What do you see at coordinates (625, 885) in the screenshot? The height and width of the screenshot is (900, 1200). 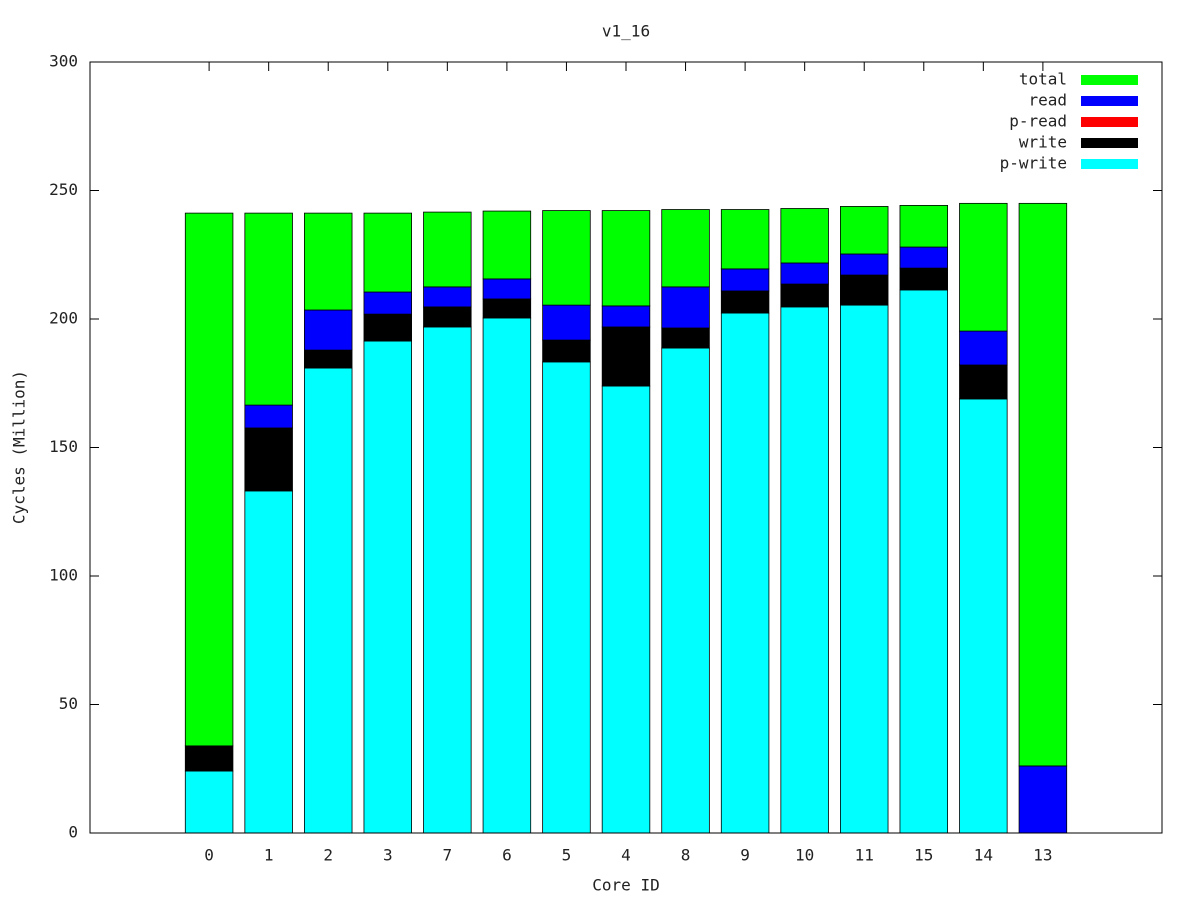 I see `x-axis-label: Core ID` at bounding box center [625, 885].